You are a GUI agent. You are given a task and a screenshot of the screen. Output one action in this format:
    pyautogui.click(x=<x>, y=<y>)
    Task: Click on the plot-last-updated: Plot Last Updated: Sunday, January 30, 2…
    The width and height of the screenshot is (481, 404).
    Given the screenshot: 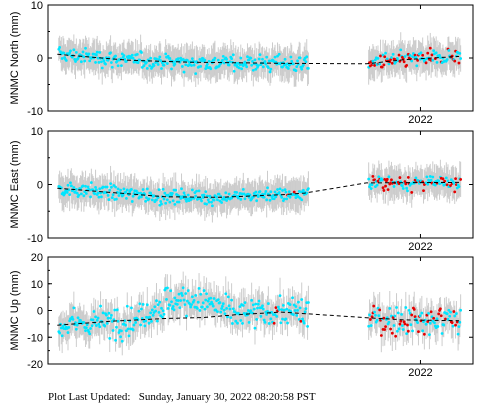 What is the action you would take?
    pyautogui.click(x=182, y=397)
    